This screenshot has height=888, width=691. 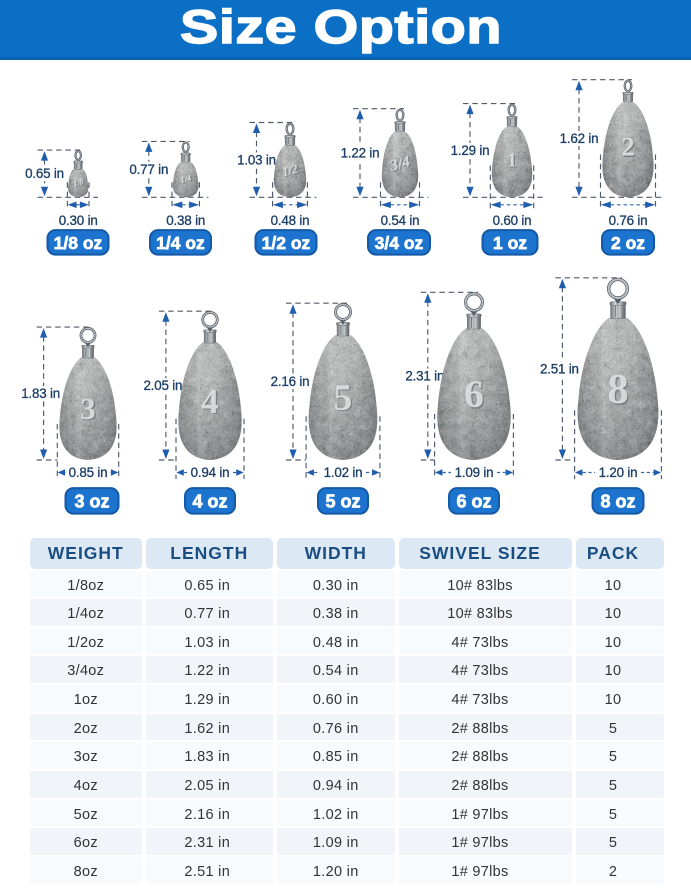 What do you see at coordinates (474, 472) in the screenshot?
I see `svg-text: 1.09 in` at bounding box center [474, 472].